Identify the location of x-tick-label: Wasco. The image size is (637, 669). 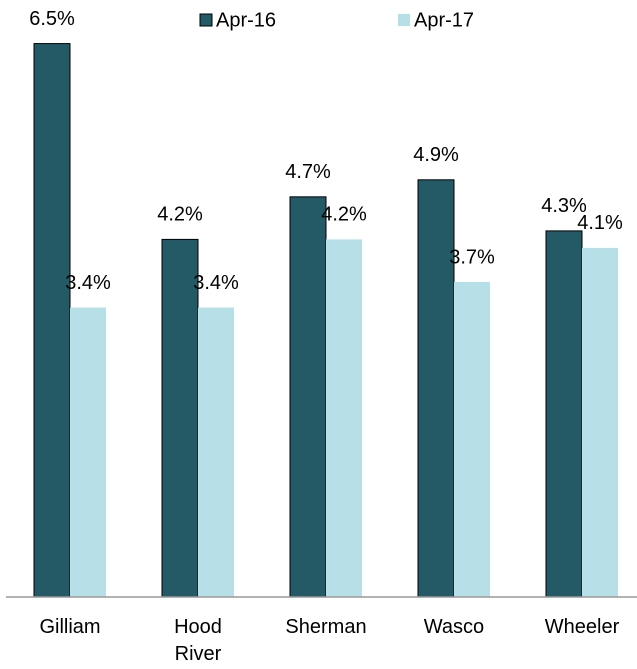
(454, 627).